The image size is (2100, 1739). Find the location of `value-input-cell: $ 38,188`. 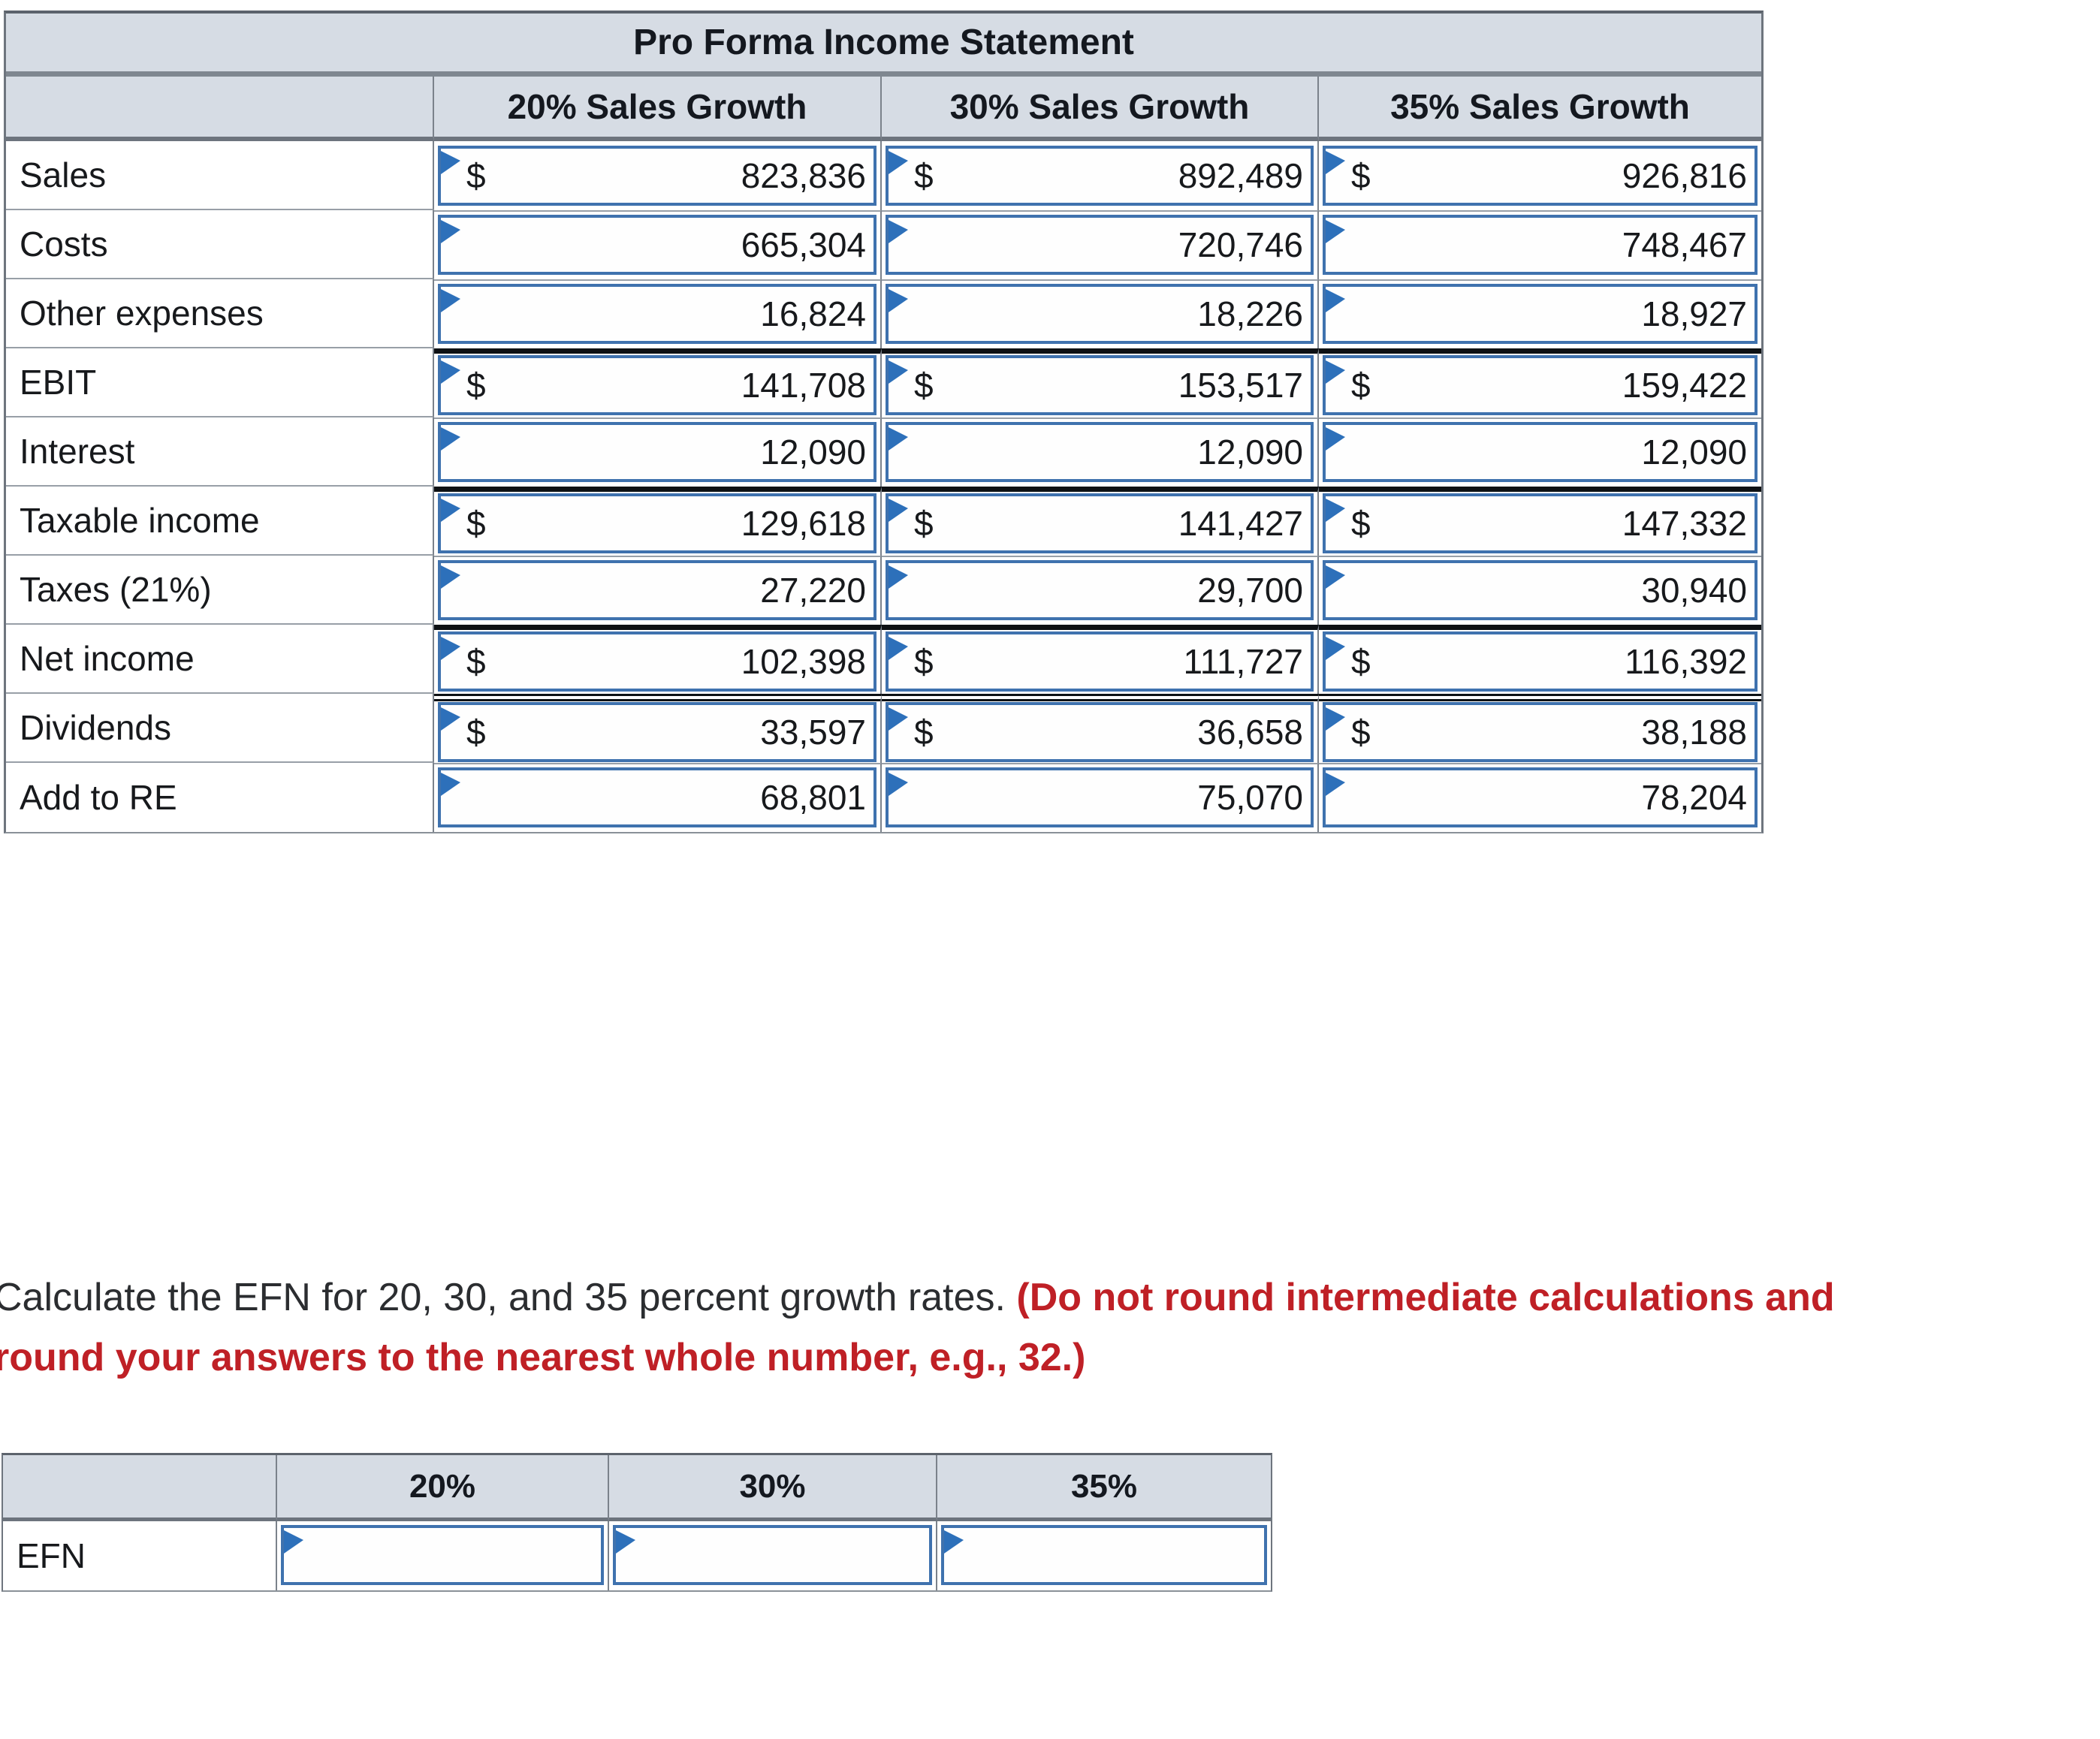

value-input-cell: $ 38,188 is located at coordinates (1540, 732).